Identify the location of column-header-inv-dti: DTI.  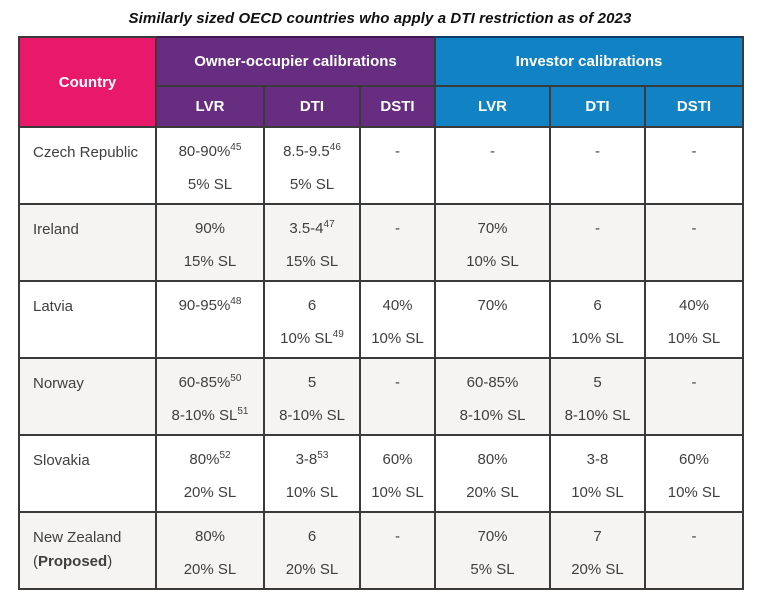
(597, 106).